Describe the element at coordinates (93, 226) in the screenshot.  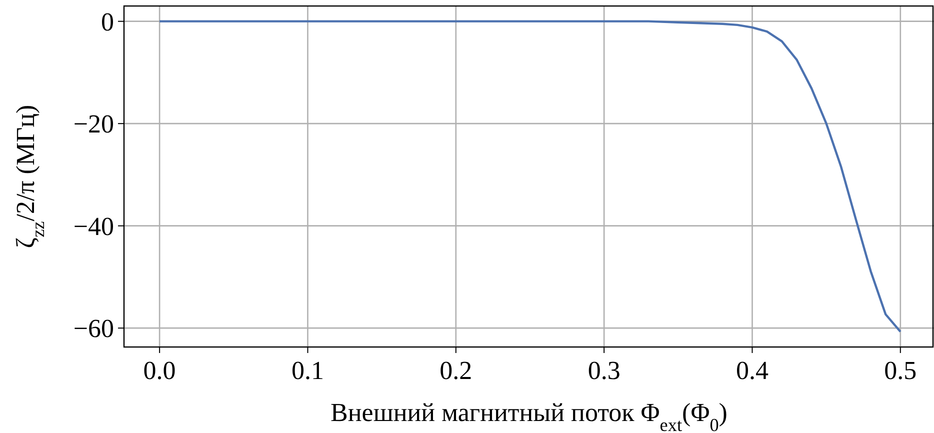
I see `y-tick-label: −40` at that location.